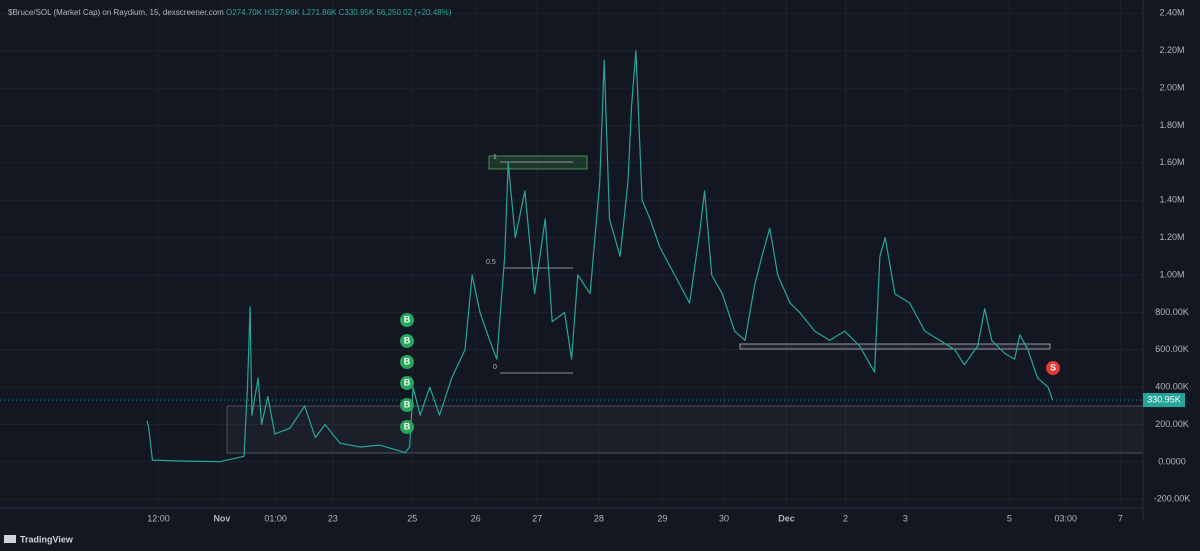 This screenshot has height=551, width=1200. What do you see at coordinates (333, 518) in the screenshot?
I see `x-tick-label: 23` at bounding box center [333, 518].